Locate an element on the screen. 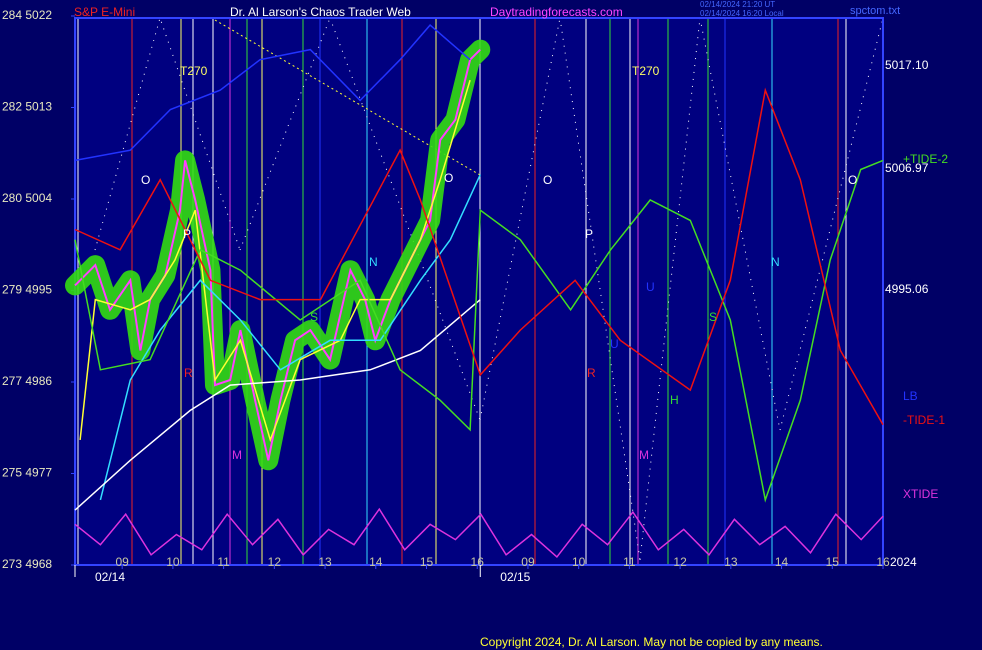  annotation: H is located at coordinates (674, 400).